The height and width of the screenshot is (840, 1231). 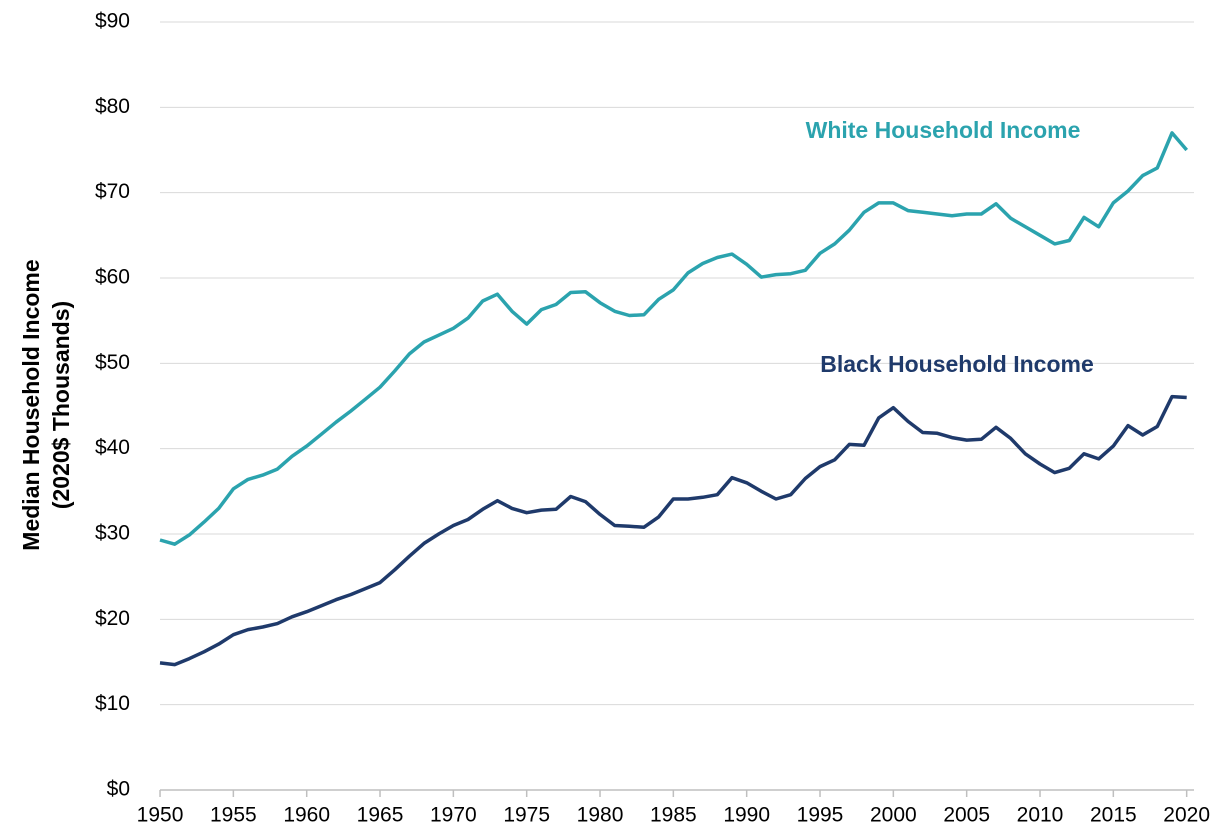 I want to click on y-label-line: Median Household Income, so click(x=31, y=404).